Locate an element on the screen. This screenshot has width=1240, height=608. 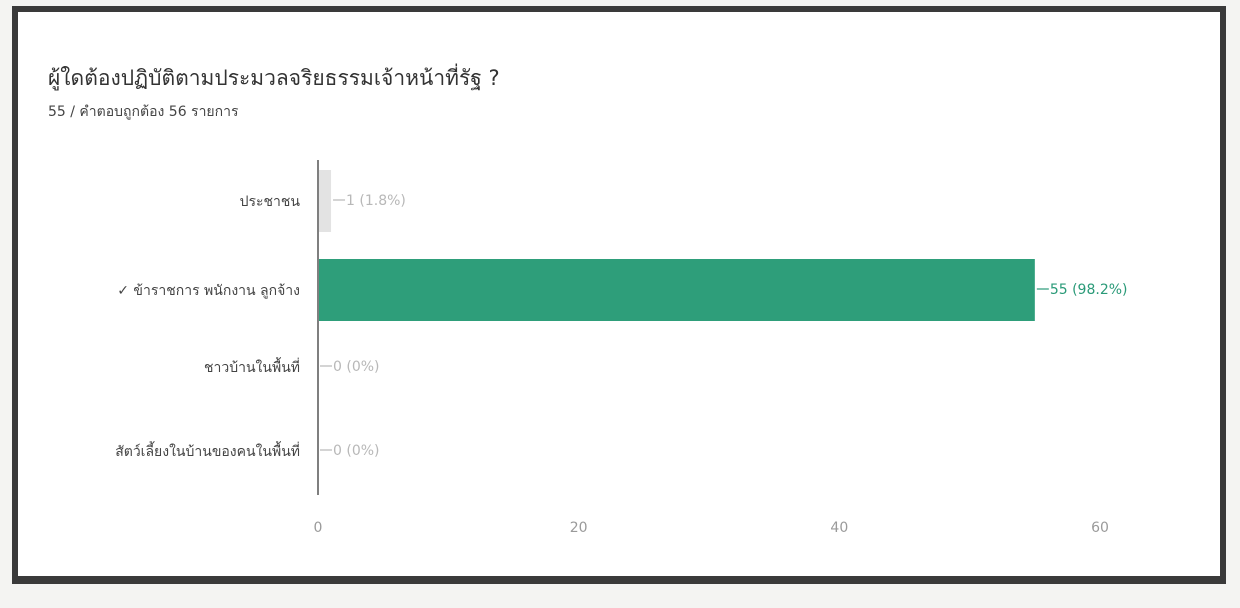
bar-value-label: 1 (1.8%) is located at coordinates (376, 201).